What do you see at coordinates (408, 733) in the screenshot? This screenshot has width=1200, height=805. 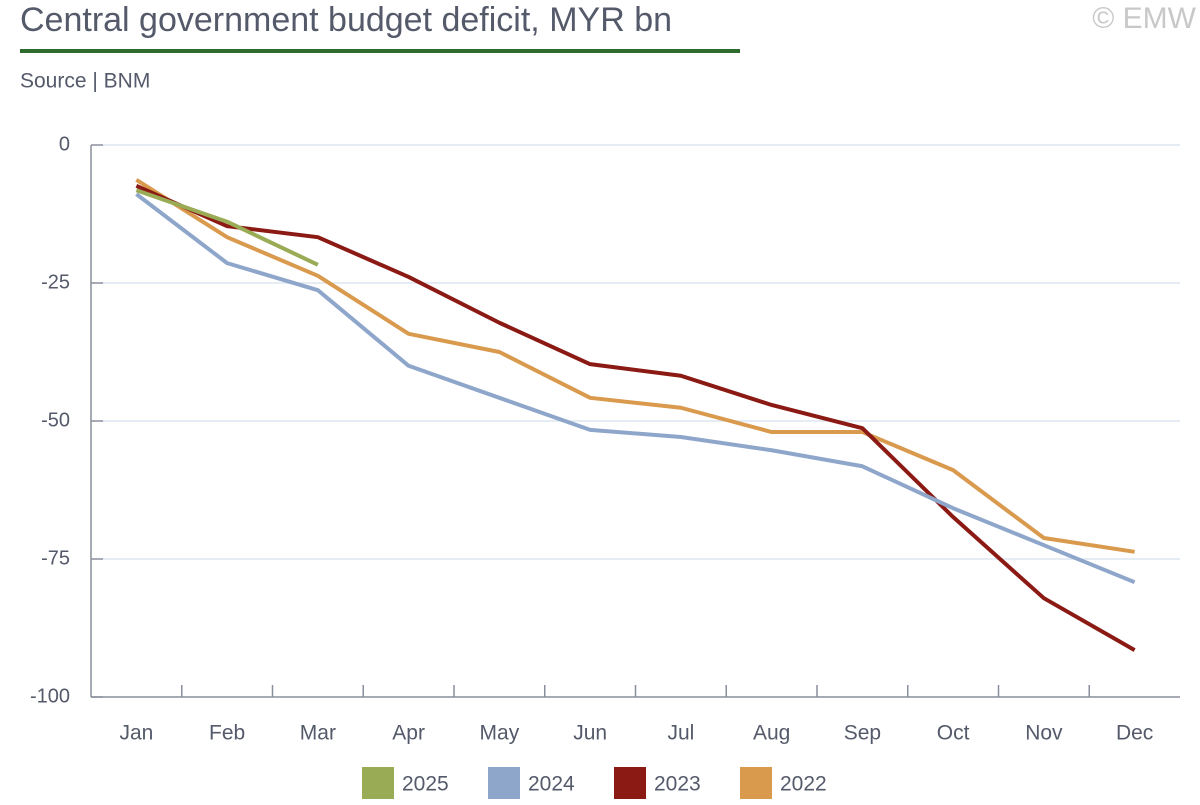 I see `x-tick-label: Apr` at bounding box center [408, 733].